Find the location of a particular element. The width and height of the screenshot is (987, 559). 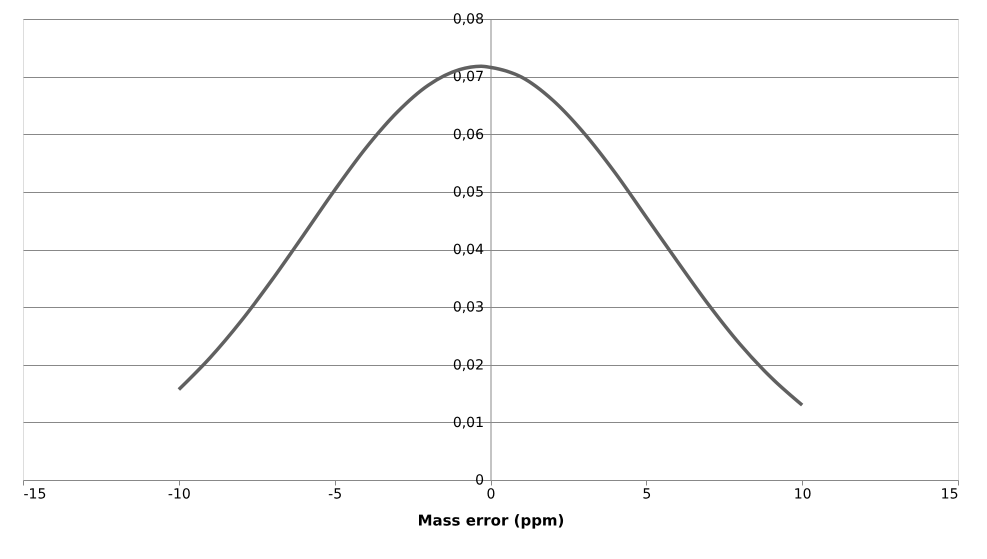

x-axis-title: Mass error (ppm) is located at coordinates (491, 521).